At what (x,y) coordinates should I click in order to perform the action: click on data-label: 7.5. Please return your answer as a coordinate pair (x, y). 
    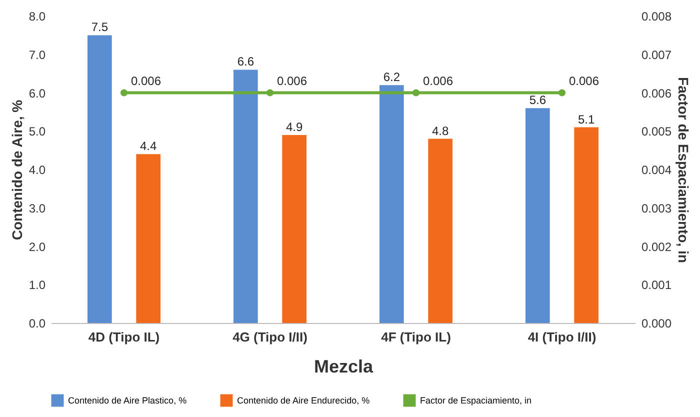
    Looking at the image, I should click on (99, 27).